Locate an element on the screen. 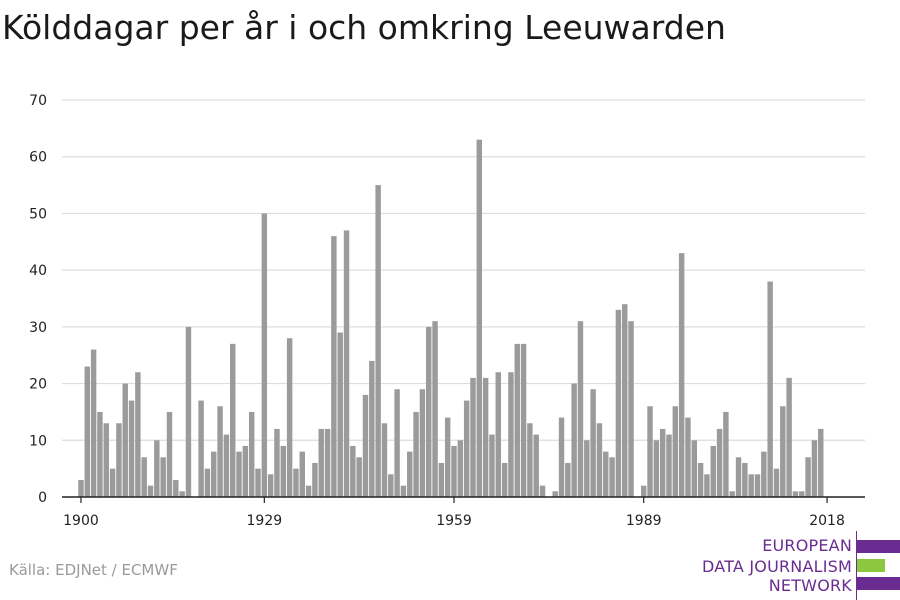 This screenshot has width=900, height=600. bar-1904 is located at coordinates (106, 460).